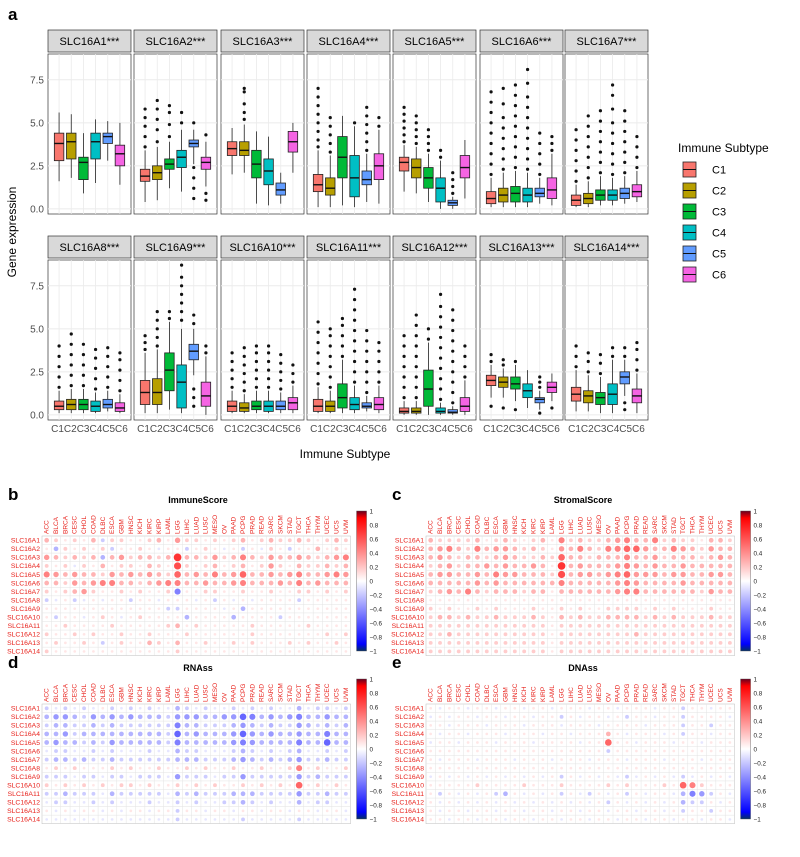 The image size is (800, 857). What do you see at coordinates (607, 42) in the screenshot?
I see `facet-title: SLC16A7***` at bounding box center [607, 42].